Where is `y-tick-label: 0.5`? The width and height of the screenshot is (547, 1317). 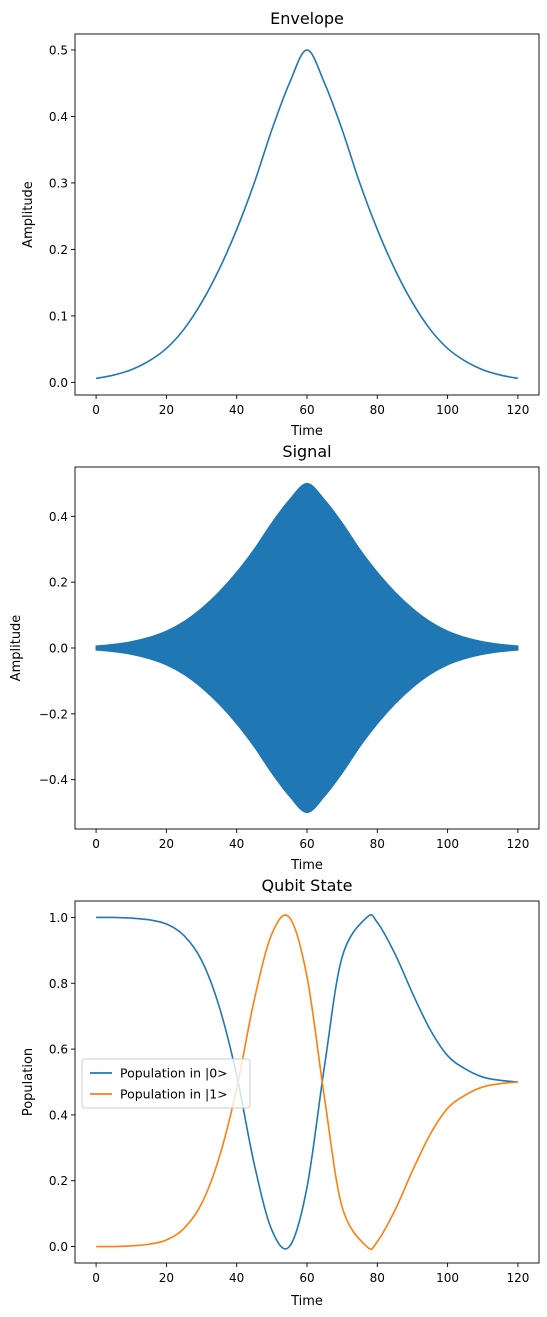
y-tick-label: 0.5 is located at coordinates (58, 50).